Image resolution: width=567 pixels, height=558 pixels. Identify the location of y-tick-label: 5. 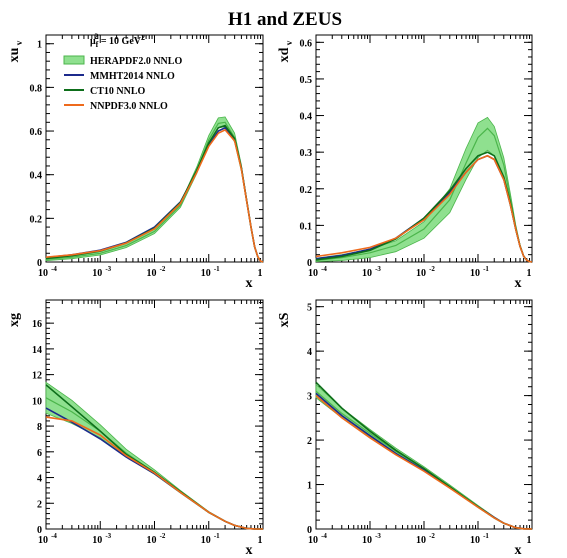
(309, 308).